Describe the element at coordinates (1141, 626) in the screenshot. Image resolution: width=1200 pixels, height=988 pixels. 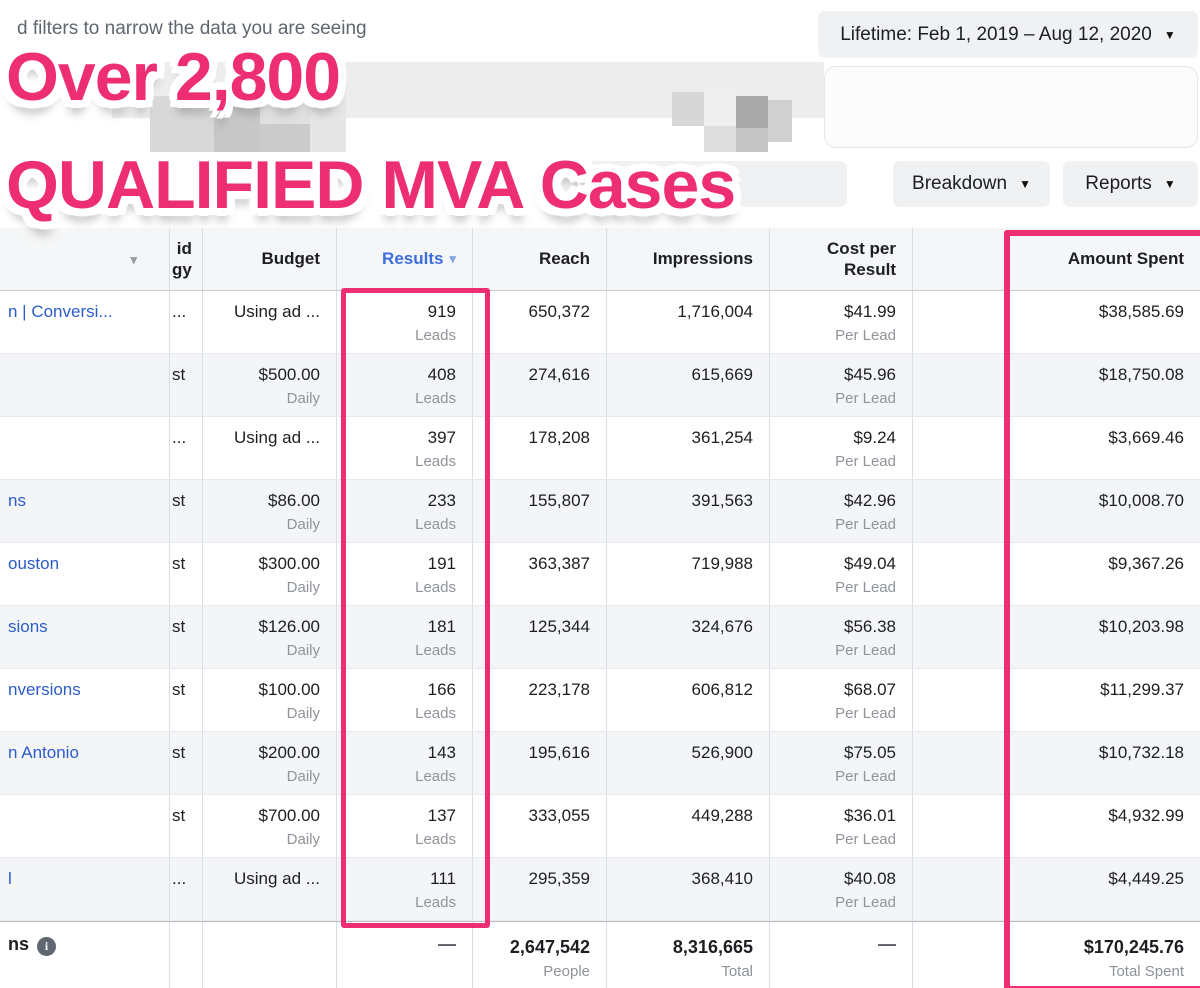
I see `amount-spent-cell: $10,203.98` at that location.